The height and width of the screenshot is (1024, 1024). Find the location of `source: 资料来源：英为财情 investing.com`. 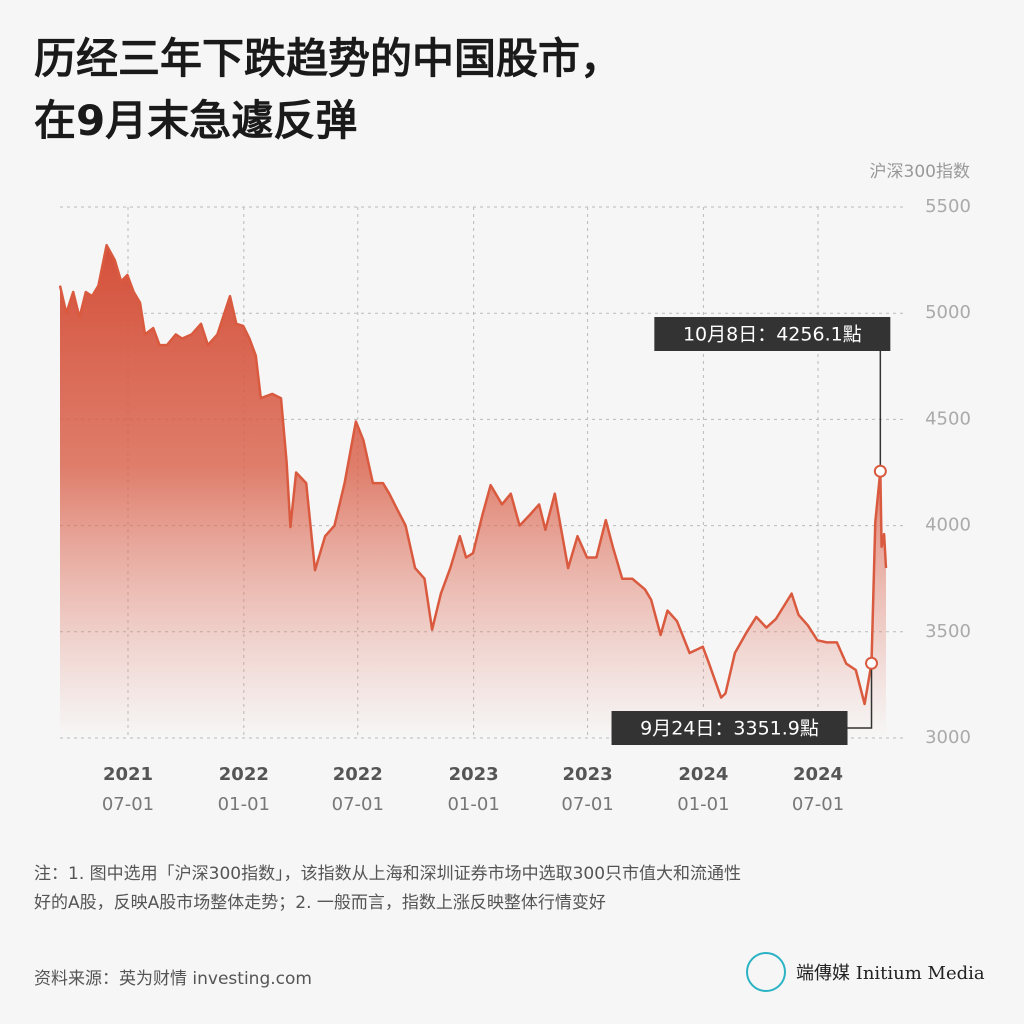

source: 资料来源：英为财情 investing.com is located at coordinates (173, 979).